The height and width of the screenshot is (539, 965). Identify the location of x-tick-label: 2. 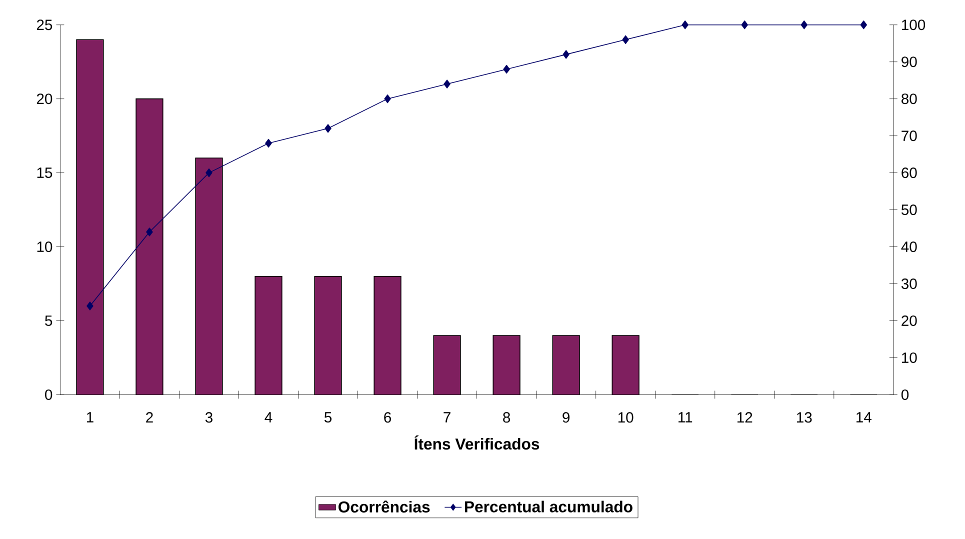
(149, 417).